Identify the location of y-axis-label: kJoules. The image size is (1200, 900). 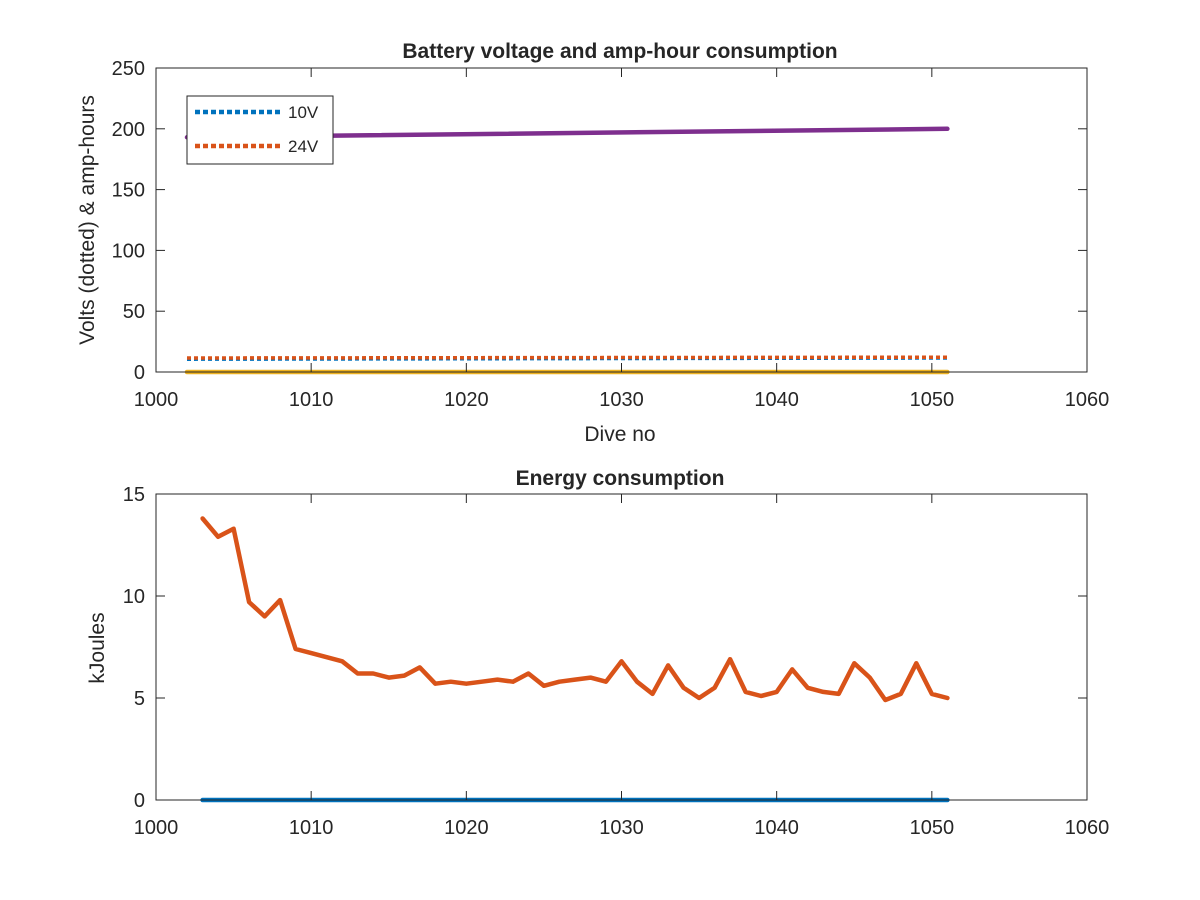
(97, 647).